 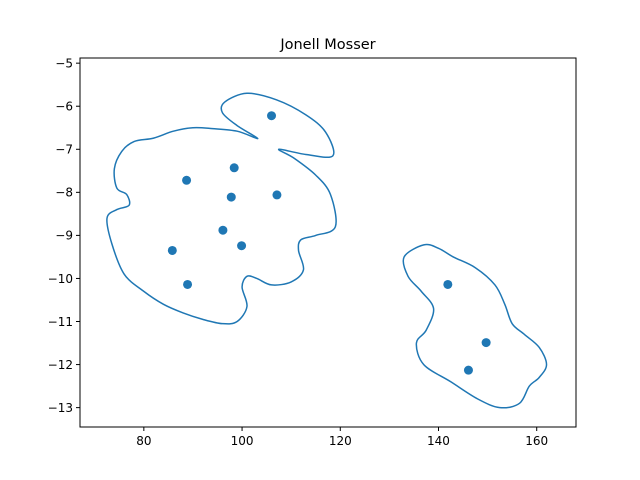 What do you see at coordinates (64, 63) in the screenshot?
I see `y-tick-label: −5` at bounding box center [64, 63].